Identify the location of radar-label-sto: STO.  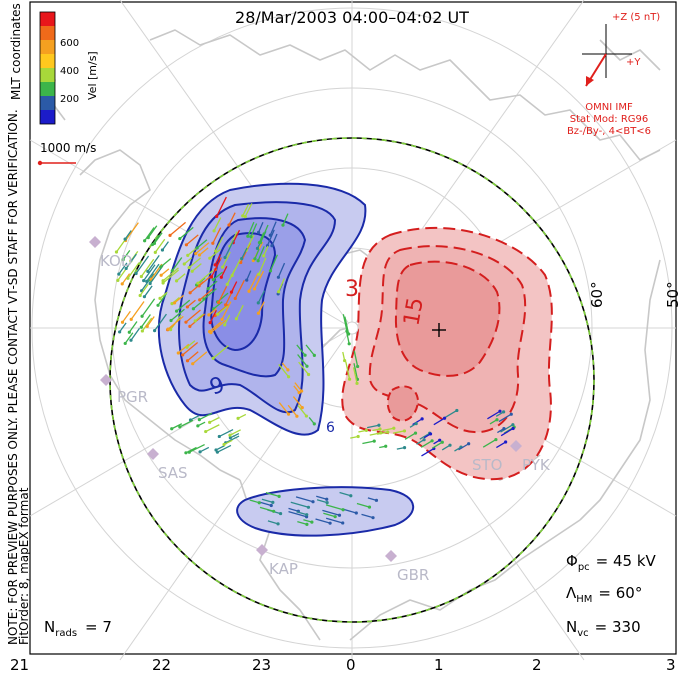
(487, 465).